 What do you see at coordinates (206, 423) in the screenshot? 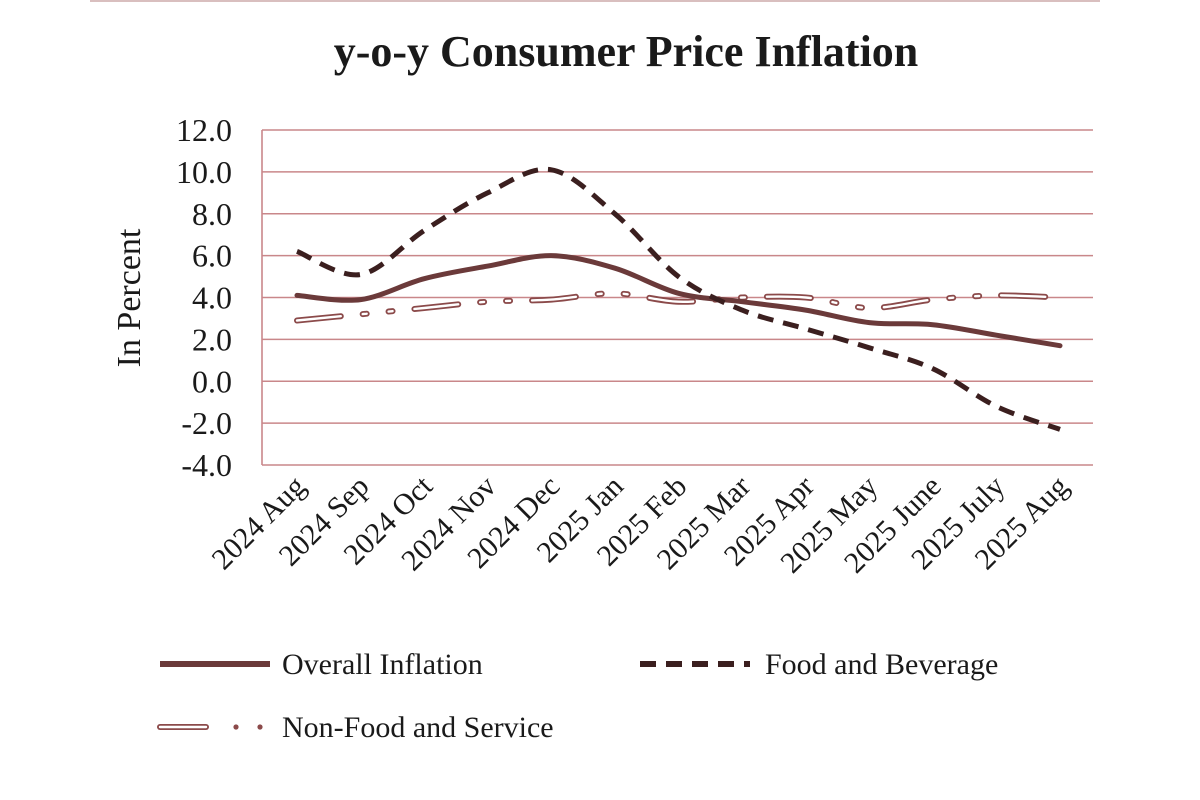
I see `y-tick-label: -2.0` at bounding box center [206, 423].